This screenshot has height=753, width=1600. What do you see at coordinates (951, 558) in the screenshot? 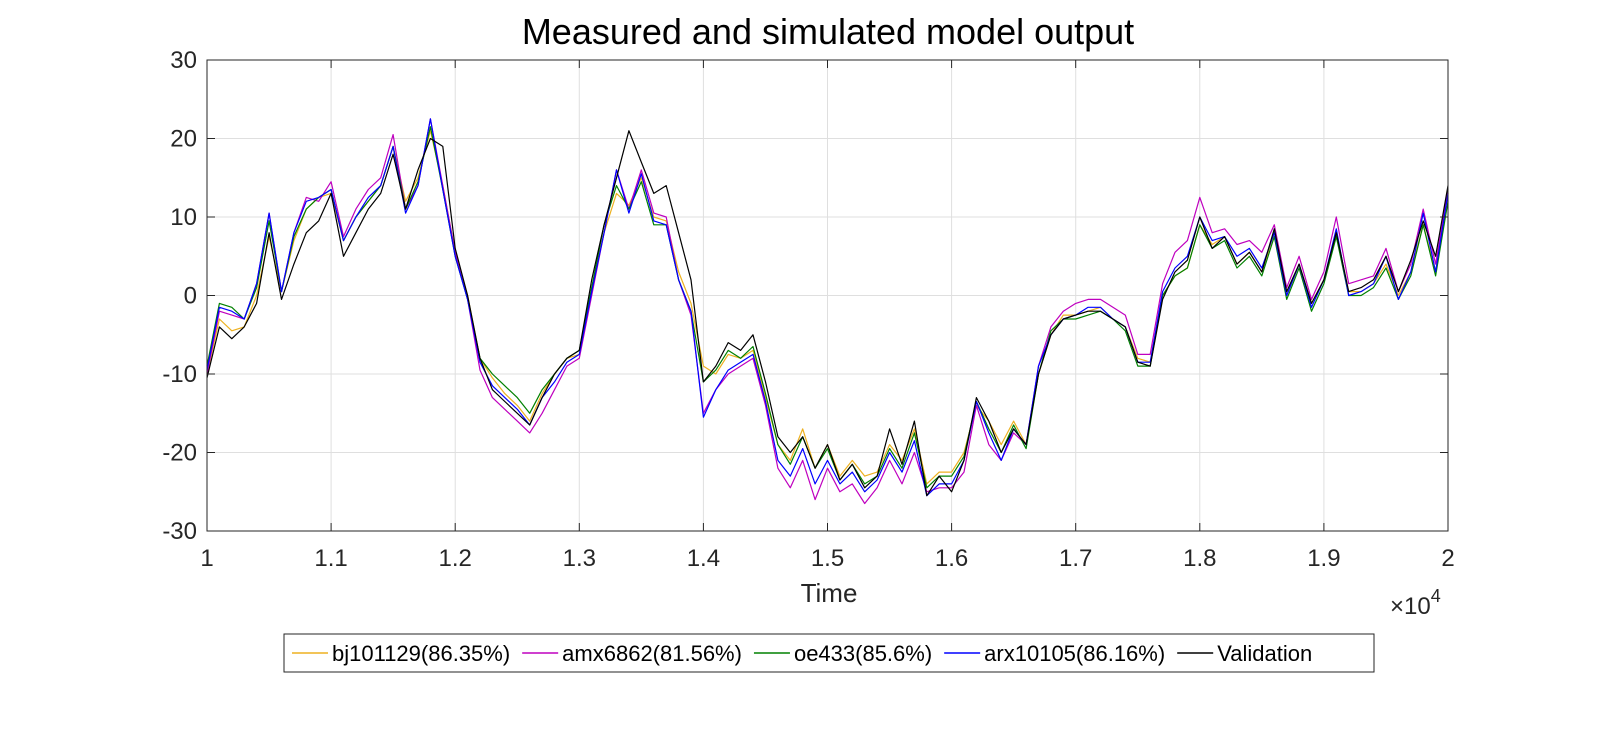
I see `x-tick-label: 1.6` at bounding box center [951, 558].